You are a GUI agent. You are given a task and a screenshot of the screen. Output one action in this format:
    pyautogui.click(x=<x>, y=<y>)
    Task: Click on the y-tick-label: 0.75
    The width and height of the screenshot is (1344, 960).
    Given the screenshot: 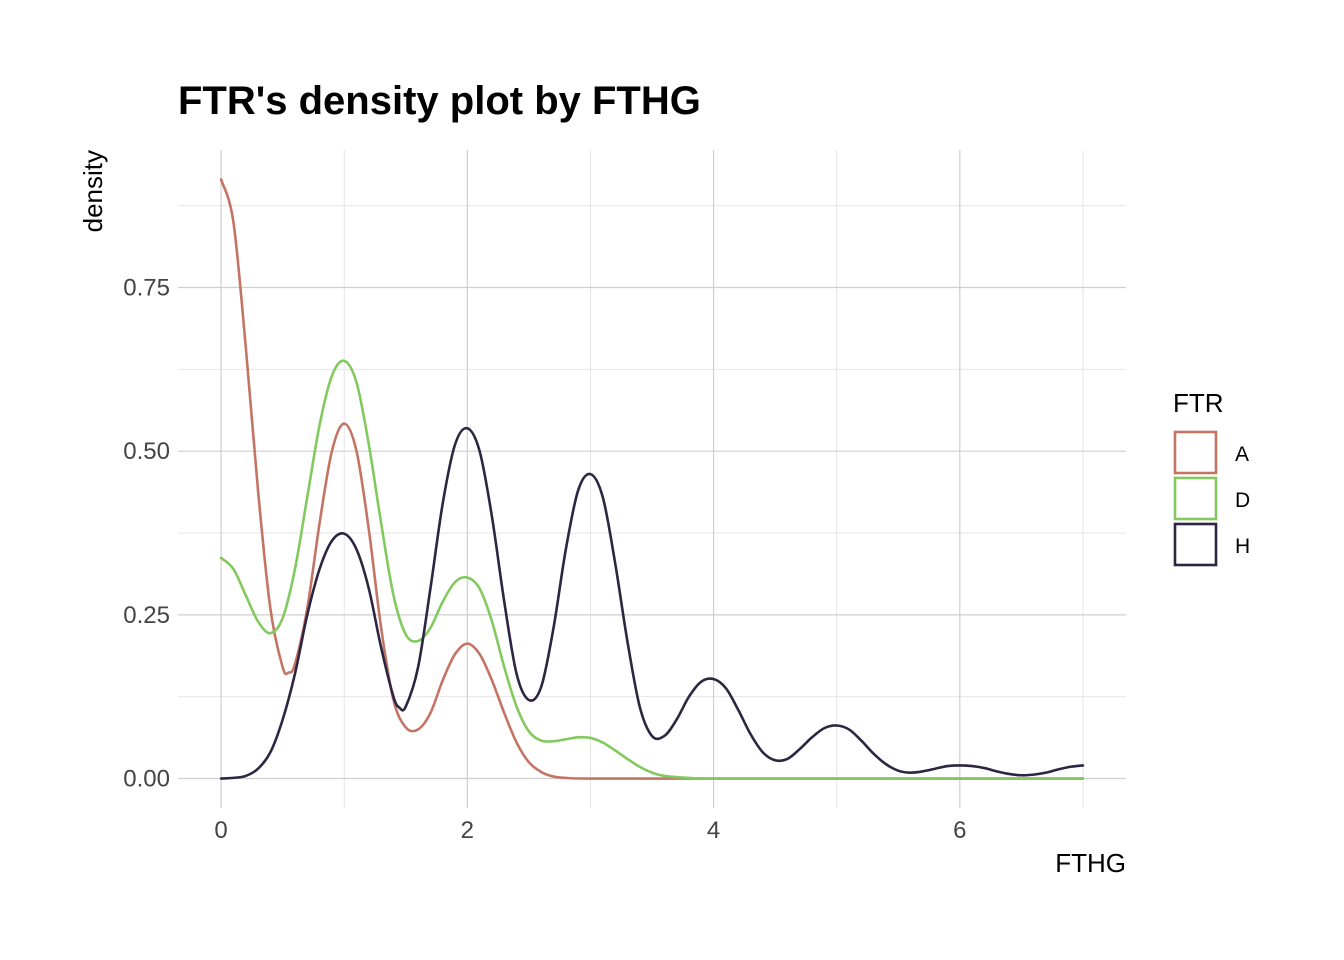 What is the action you would take?
    pyautogui.click(x=146, y=287)
    